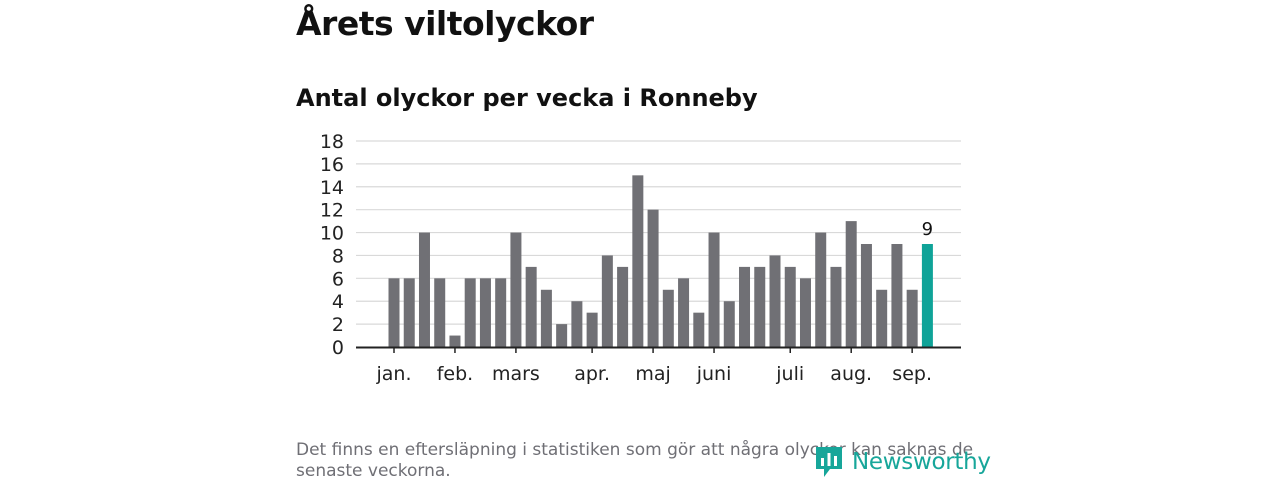  I want to click on y-tick-label: 6, so click(338, 279).